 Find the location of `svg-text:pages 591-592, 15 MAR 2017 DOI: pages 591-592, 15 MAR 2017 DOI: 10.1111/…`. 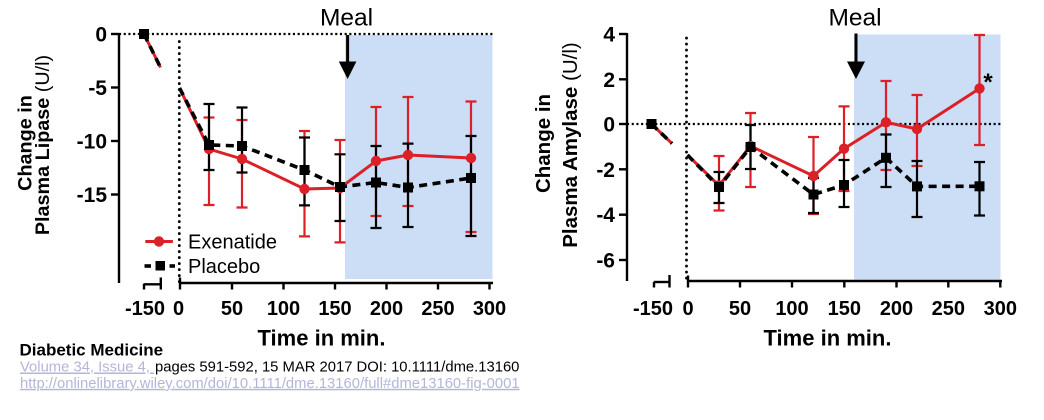

svg-text:pages 591-592, 15 MAR 2017 DOI: pages 591-592, 15 MAR 2017 DOI: 10.1111/… is located at coordinates (337, 368).